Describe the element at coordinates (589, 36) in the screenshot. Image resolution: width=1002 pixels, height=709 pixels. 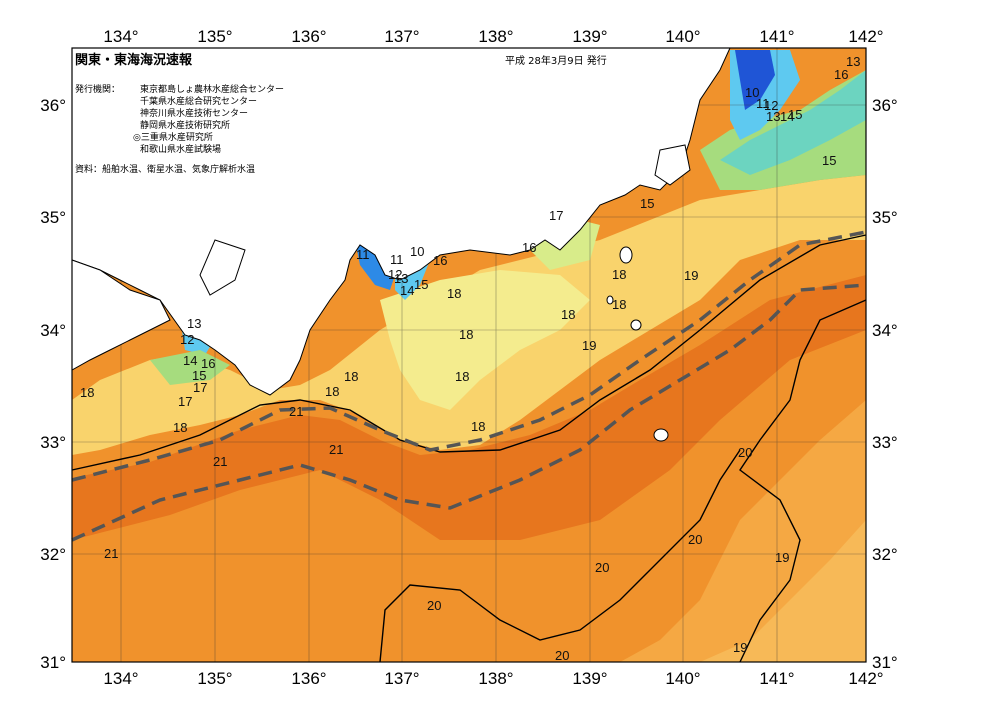
I see `lon-label-top: 139°` at that location.